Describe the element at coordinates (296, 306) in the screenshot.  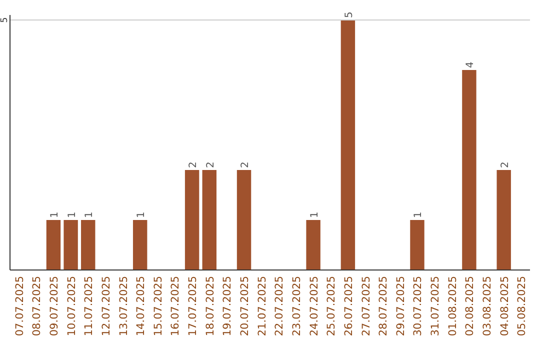
I see `x-tick-label: 23.07.2025` at that location.